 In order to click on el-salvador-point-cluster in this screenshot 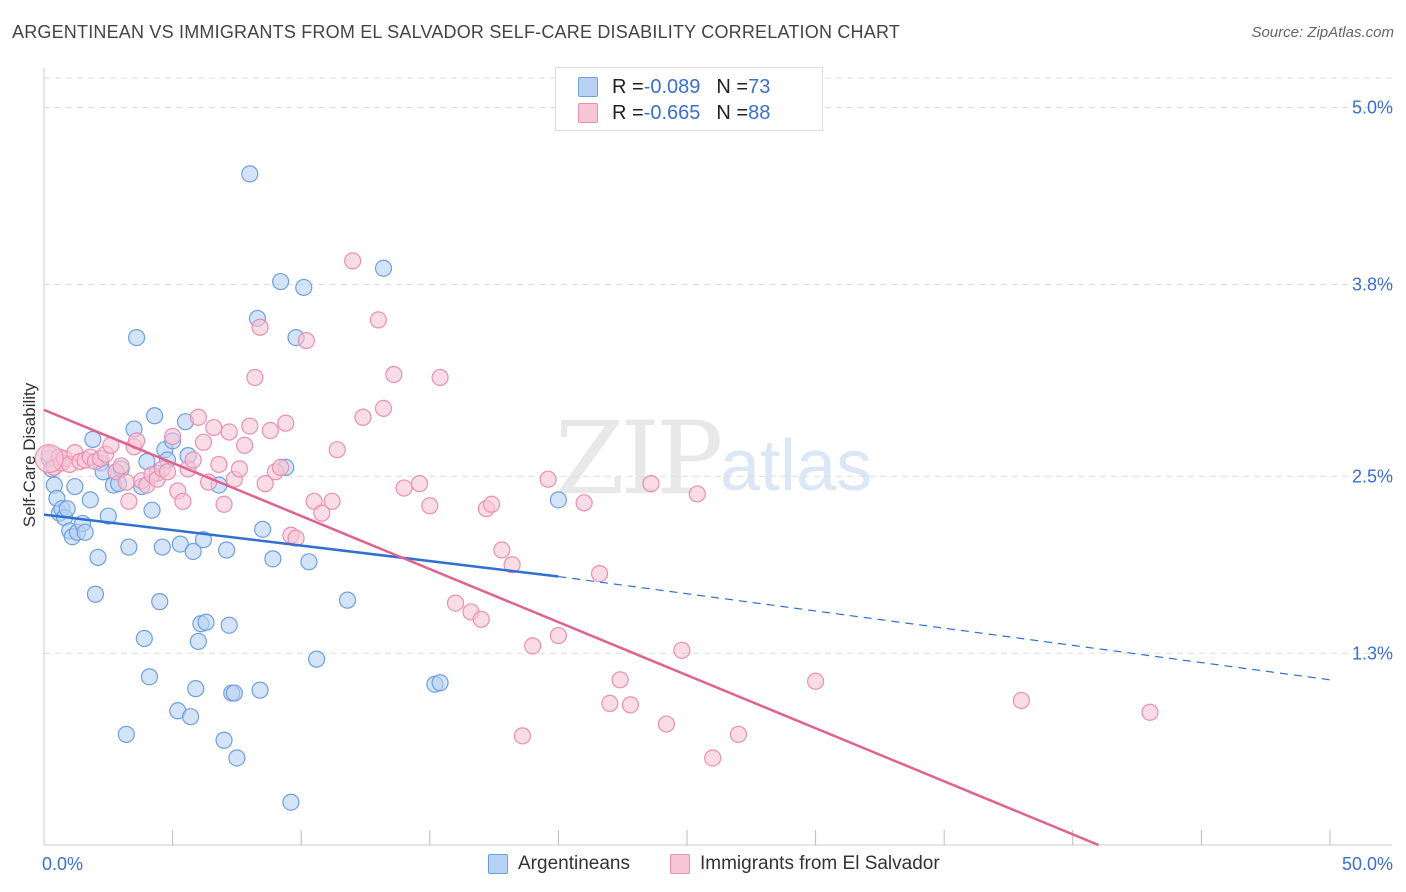, I will do `click(49, 458)`.